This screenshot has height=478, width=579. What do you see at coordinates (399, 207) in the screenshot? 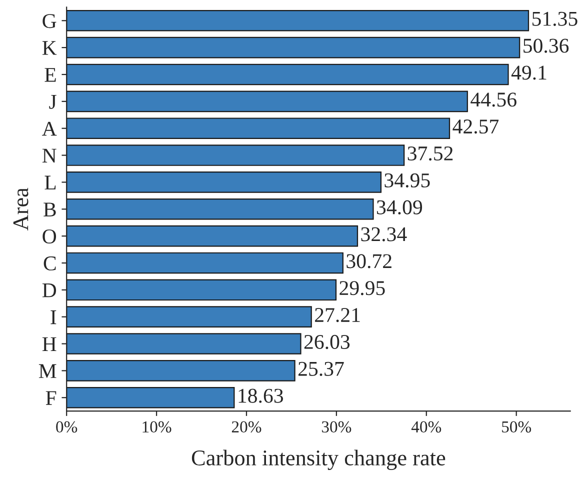
I see `data-label: 34.09` at bounding box center [399, 207].